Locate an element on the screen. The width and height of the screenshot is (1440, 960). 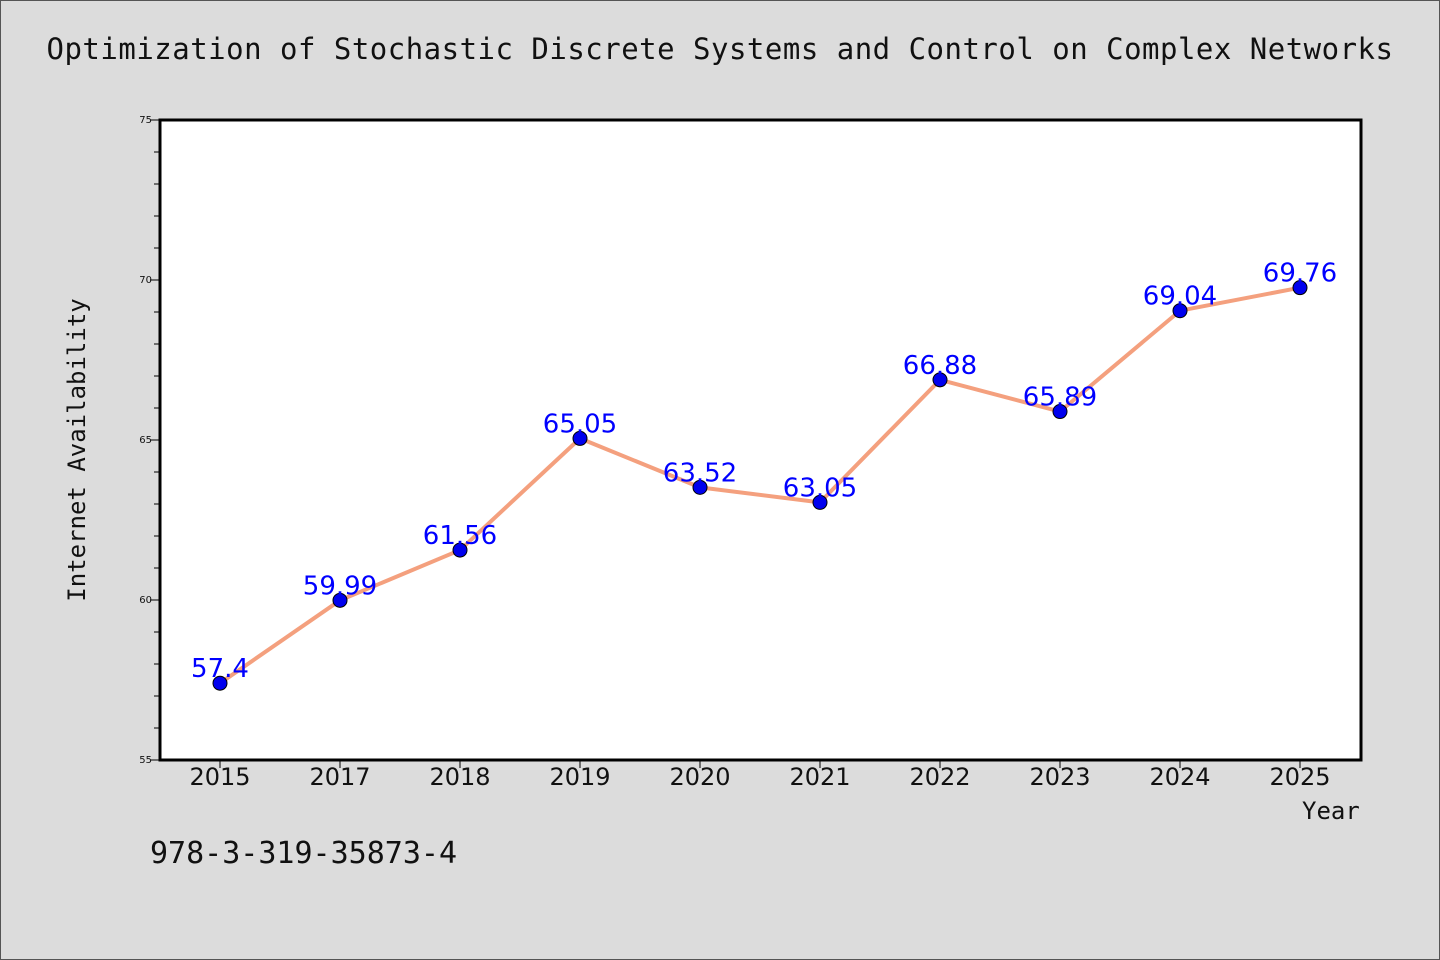
data-label: 63.52 is located at coordinates (700, 473).